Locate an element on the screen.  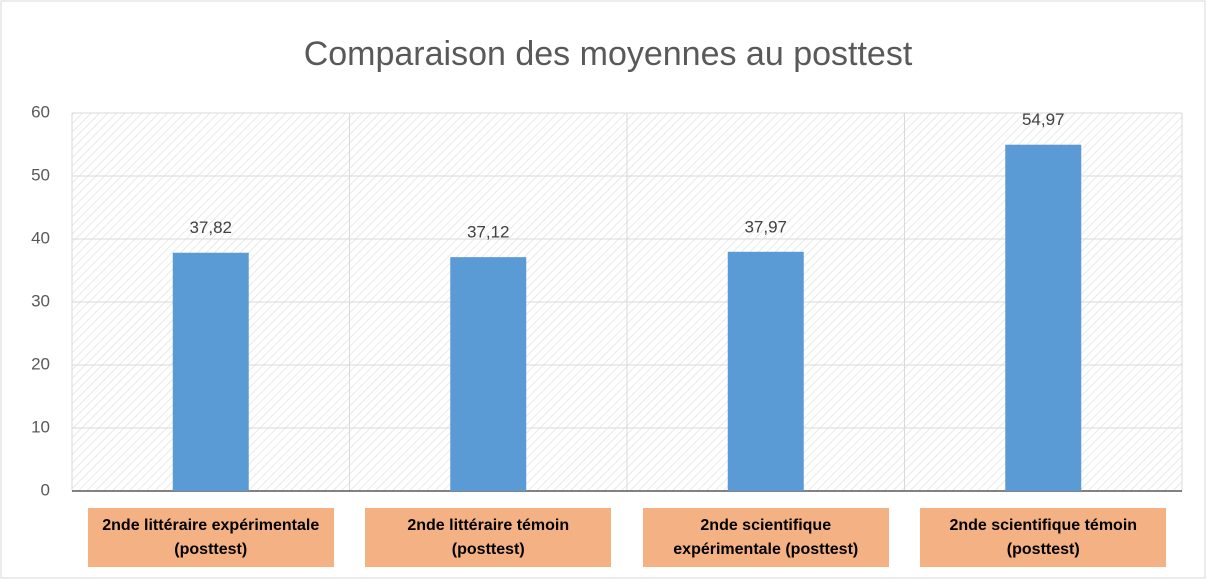
y-tick-label: 50 is located at coordinates (40, 174).